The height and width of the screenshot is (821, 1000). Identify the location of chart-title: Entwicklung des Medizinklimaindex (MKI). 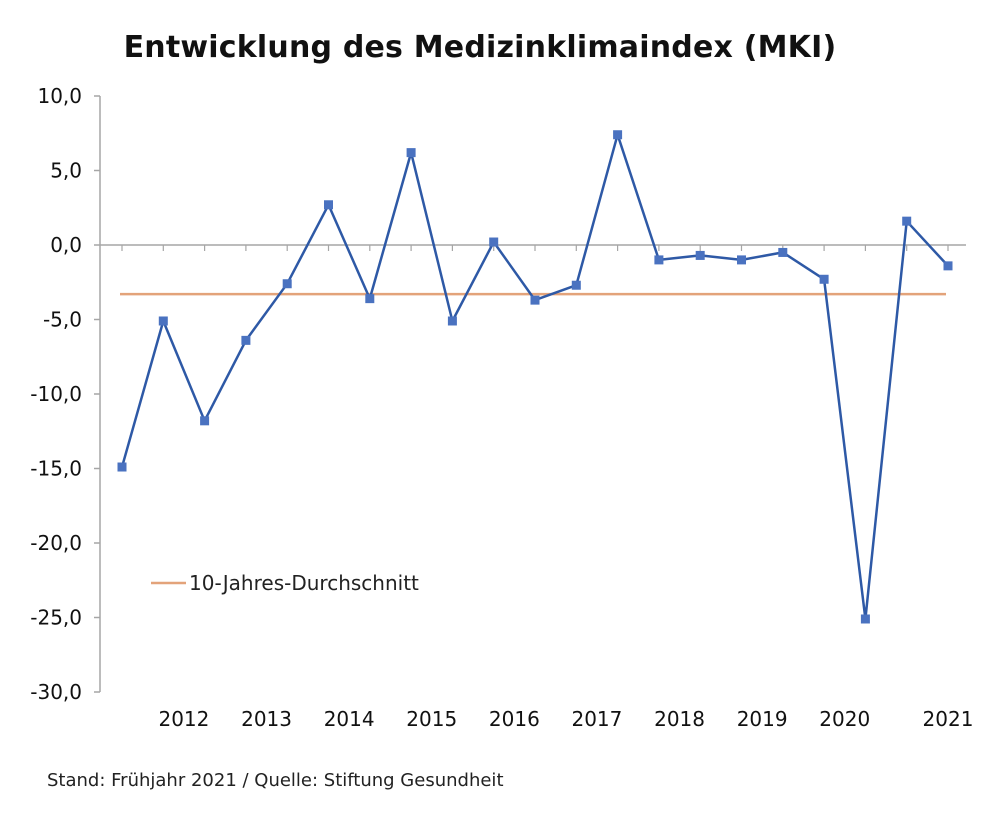
(480, 47).